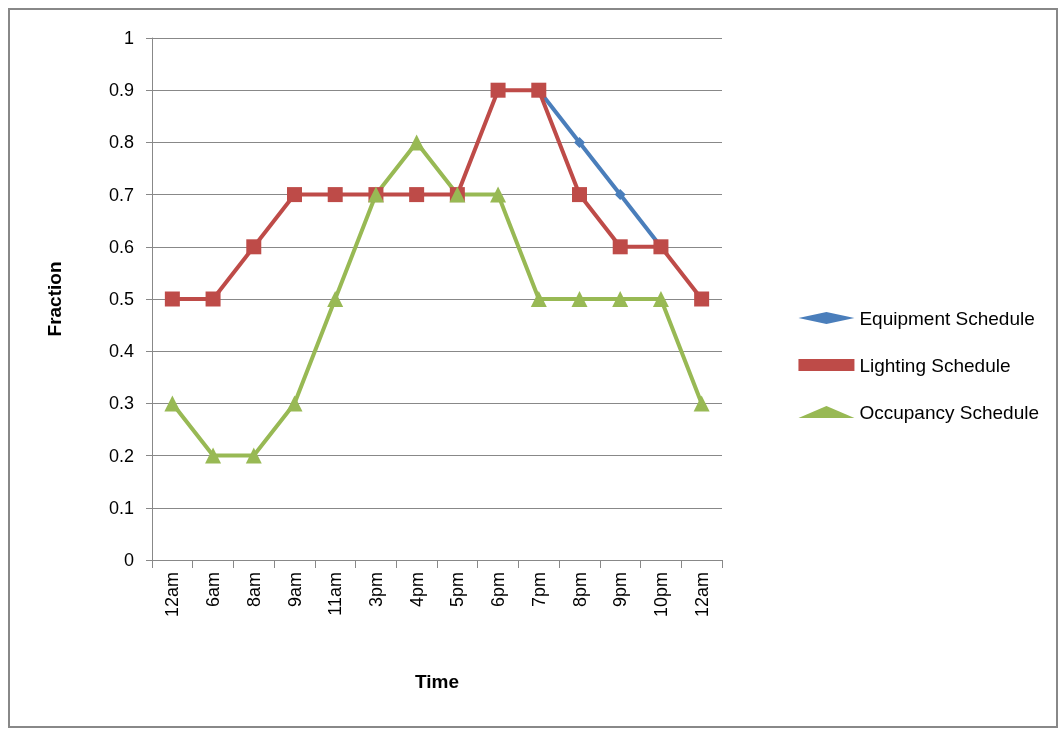 This screenshot has height=730, width=1059. I want to click on x-tick-label: 8am, so click(253, 590).